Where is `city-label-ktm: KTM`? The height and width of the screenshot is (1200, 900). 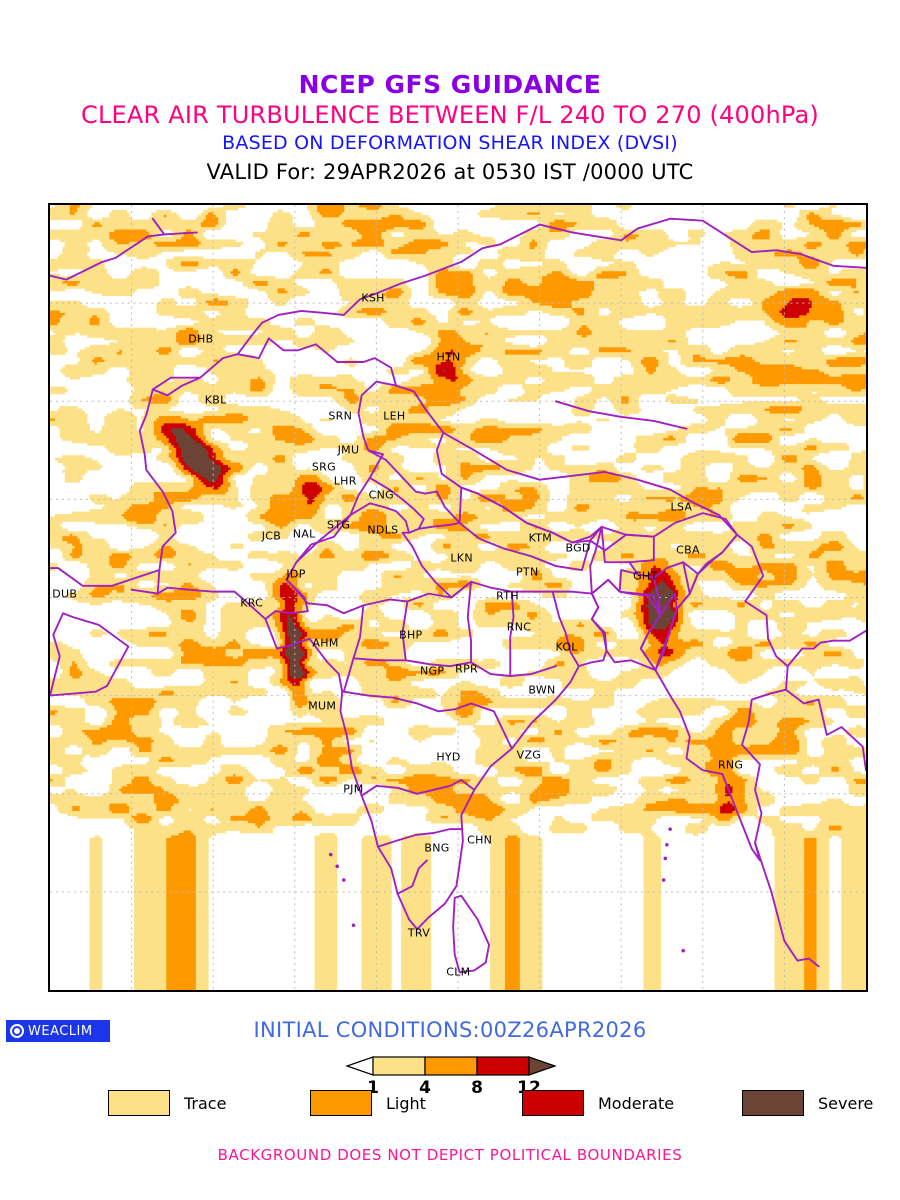 city-label-ktm: KTM is located at coordinates (540, 538).